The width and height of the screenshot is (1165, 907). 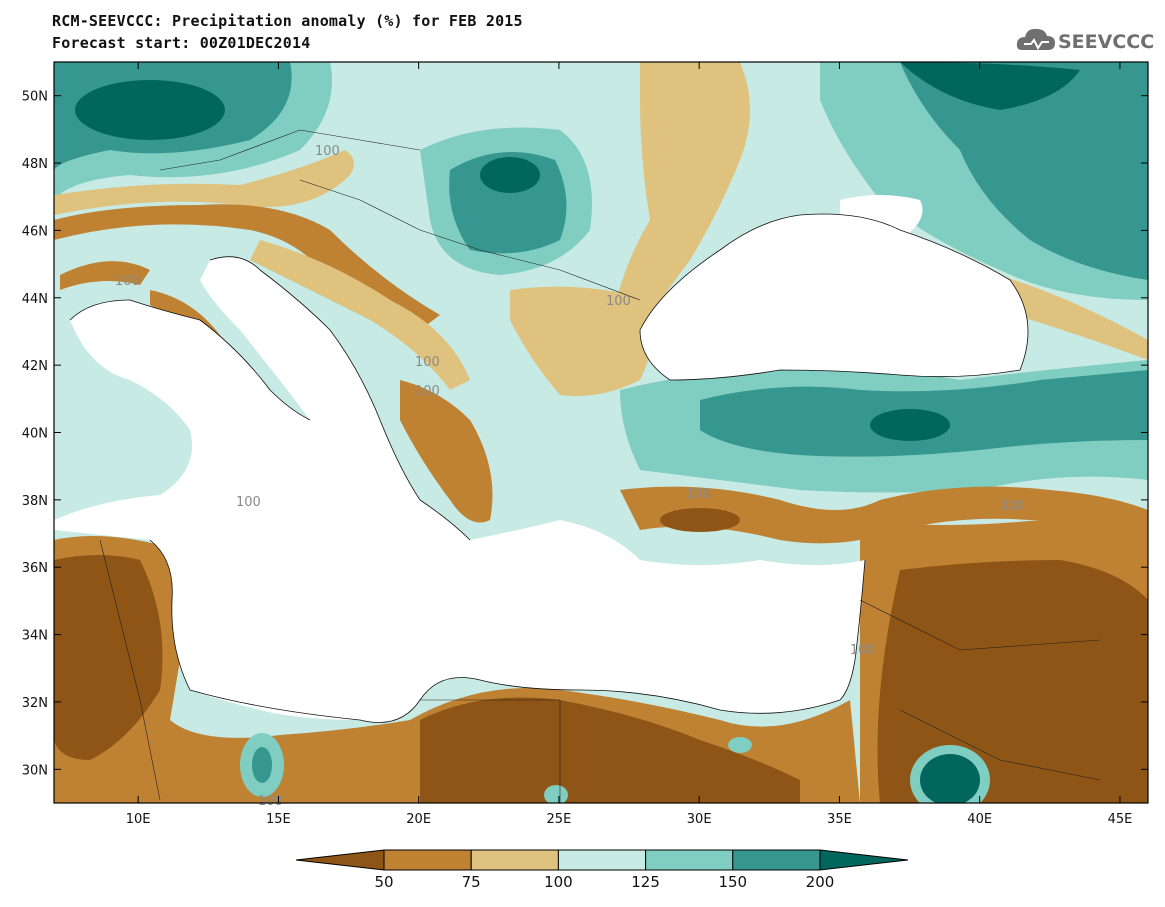 What do you see at coordinates (979, 819) in the screenshot?
I see `lon-tick-label: 40E` at bounding box center [979, 819].